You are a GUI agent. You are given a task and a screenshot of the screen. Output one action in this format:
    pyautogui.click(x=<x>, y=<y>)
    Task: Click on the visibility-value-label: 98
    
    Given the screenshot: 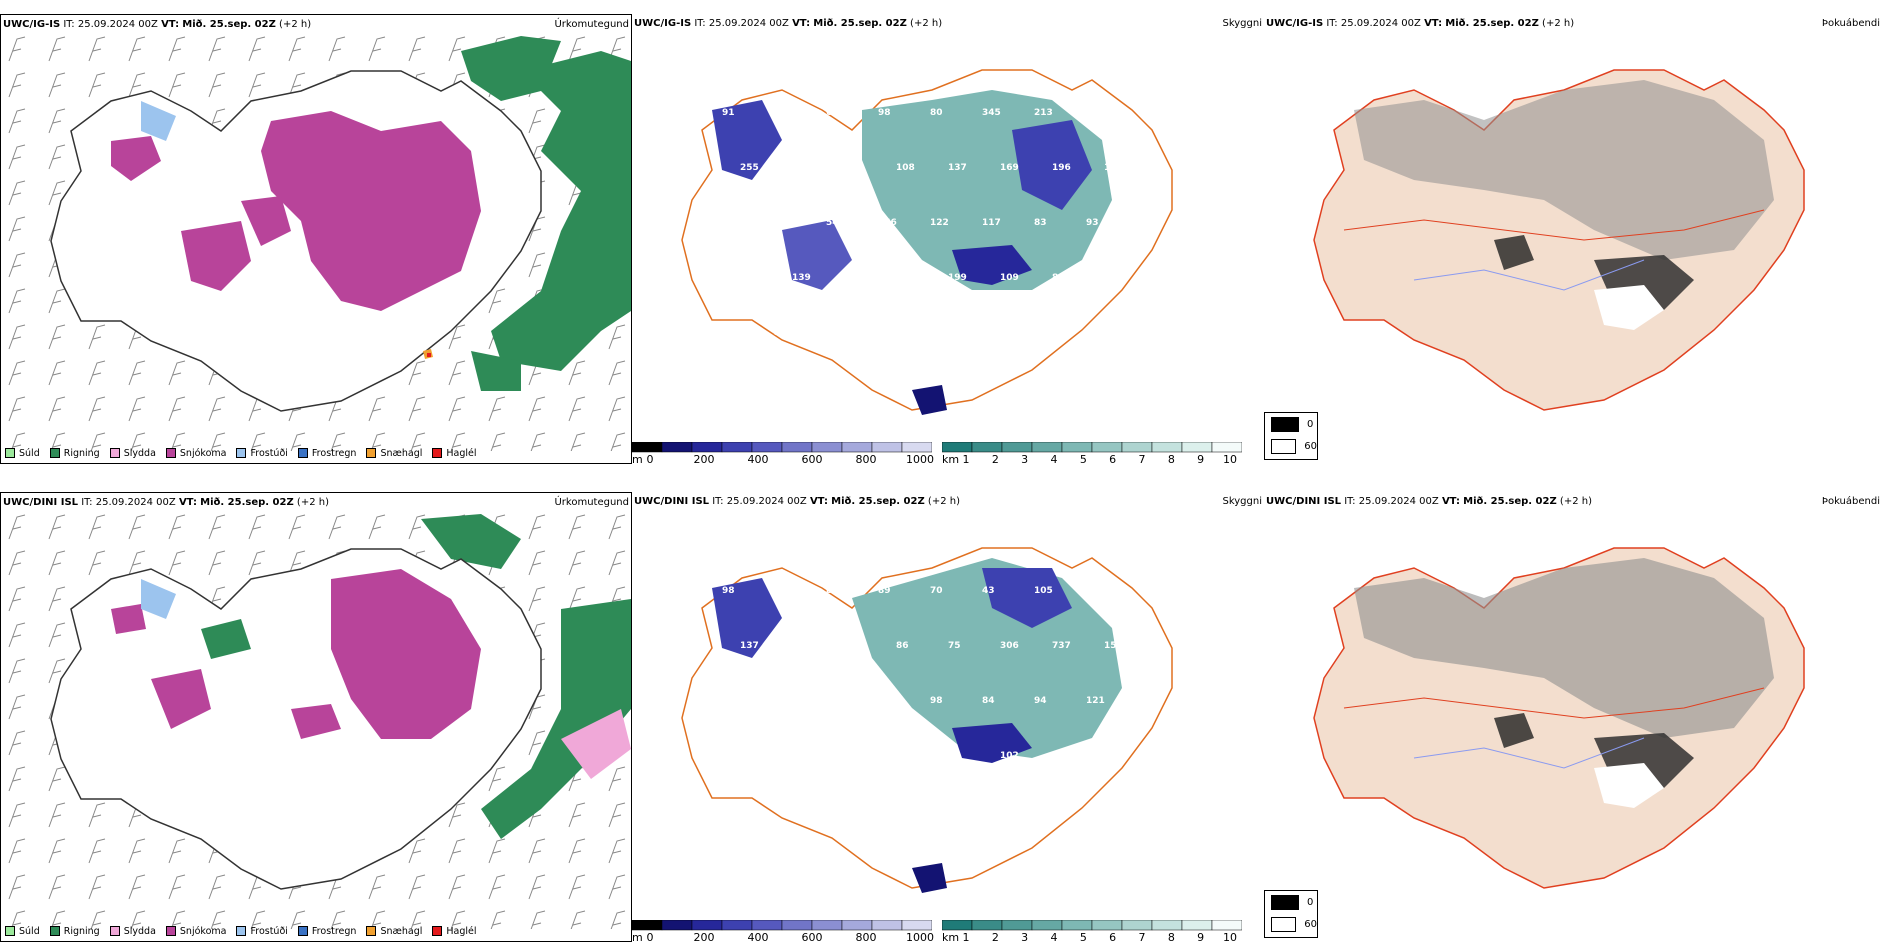 What is the action you would take?
    pyautogui.click(x=936, y=701)
    